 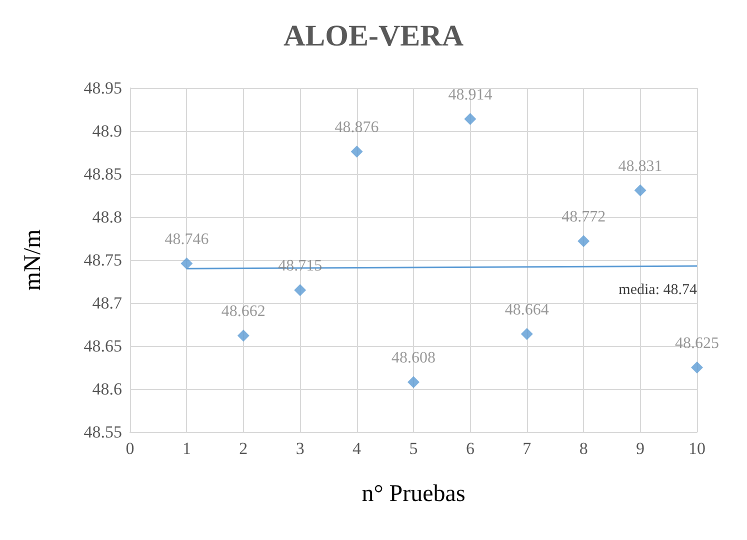 What do you see at coordinates (583, 448) in the screenshot?
I see `x-tick-label: 8` at bounding box center [583, 448].